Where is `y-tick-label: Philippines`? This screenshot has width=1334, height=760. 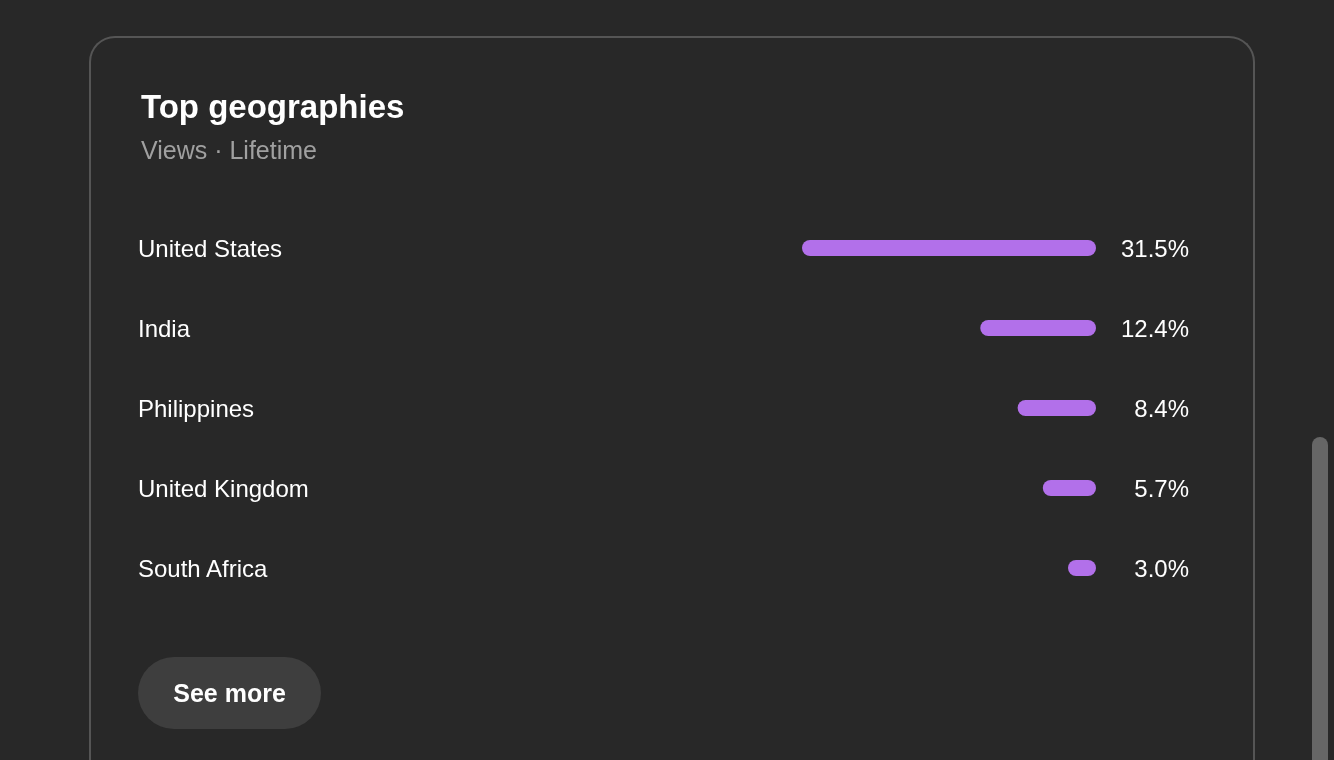 y-tick-label: Philippines is located at coordinates (196, 408).